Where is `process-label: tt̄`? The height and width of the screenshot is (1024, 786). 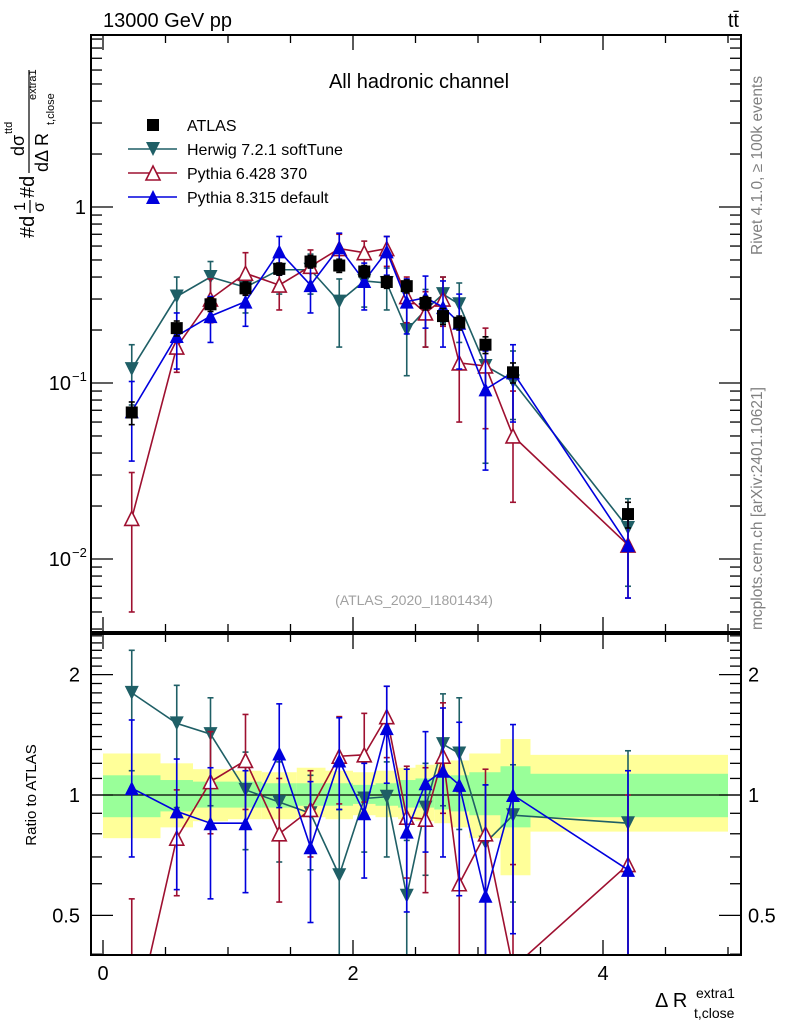
process-label: tt̄ is located at coordinates (734, 21).